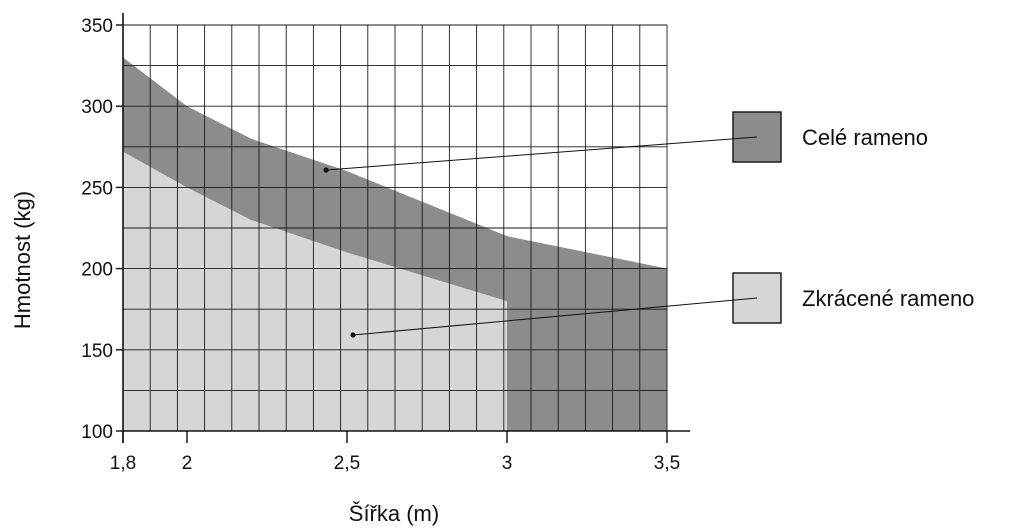 Image resolution: width=1013 pixels, height=531 pixels. Describe the element at coordinates (865, 137) in the screenshot. I see `legend-label-1: Celé rameno` at that location.